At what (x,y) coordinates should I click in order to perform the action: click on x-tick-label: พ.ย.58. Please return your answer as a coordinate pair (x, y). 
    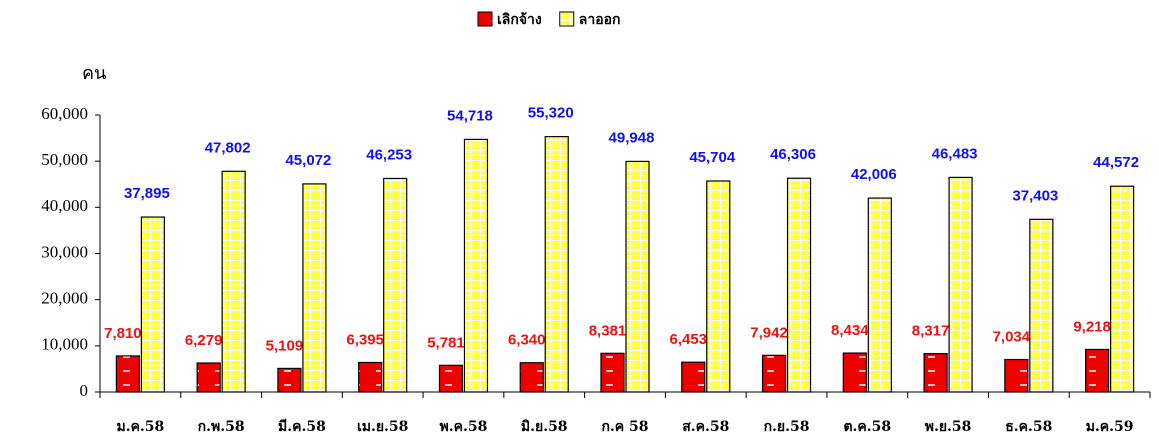
    Looking at the image, I should click on (948, 427).